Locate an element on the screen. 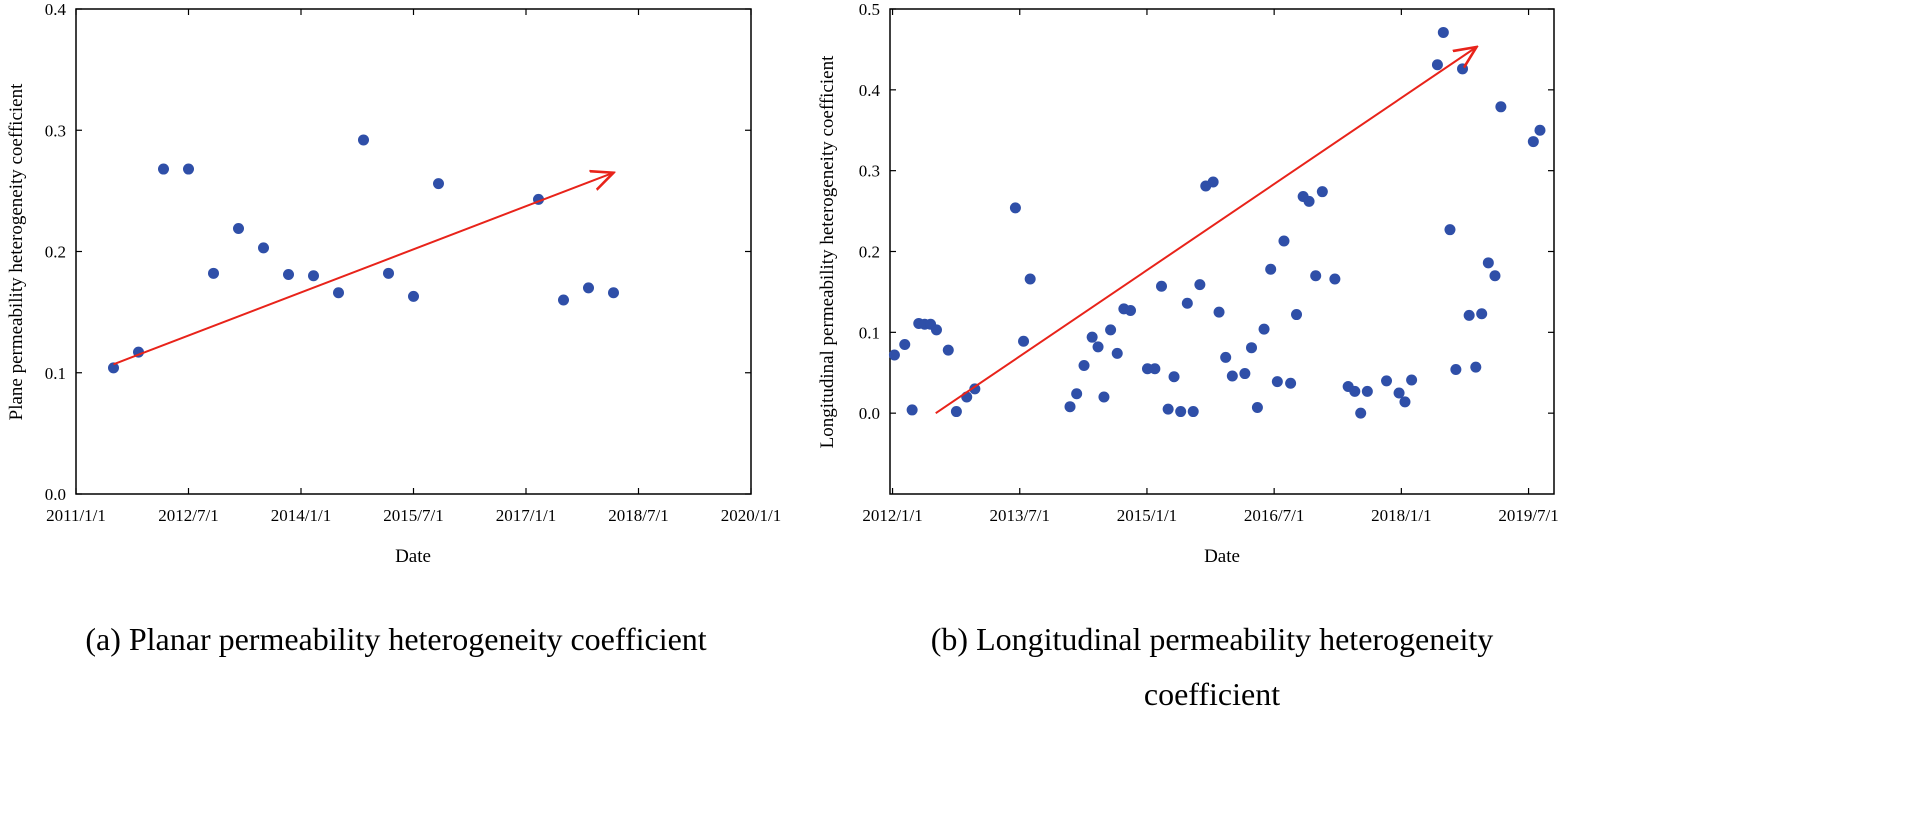 This screenshot has width=1930, height=819. chart-a-points is located at coordinates (363, 254).